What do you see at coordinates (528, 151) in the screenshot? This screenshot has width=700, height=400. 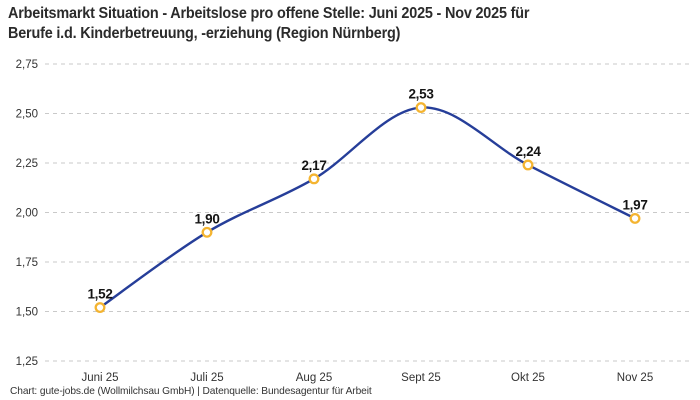 I see `data-point-label: 2,24` at bounding box center [528, 151].